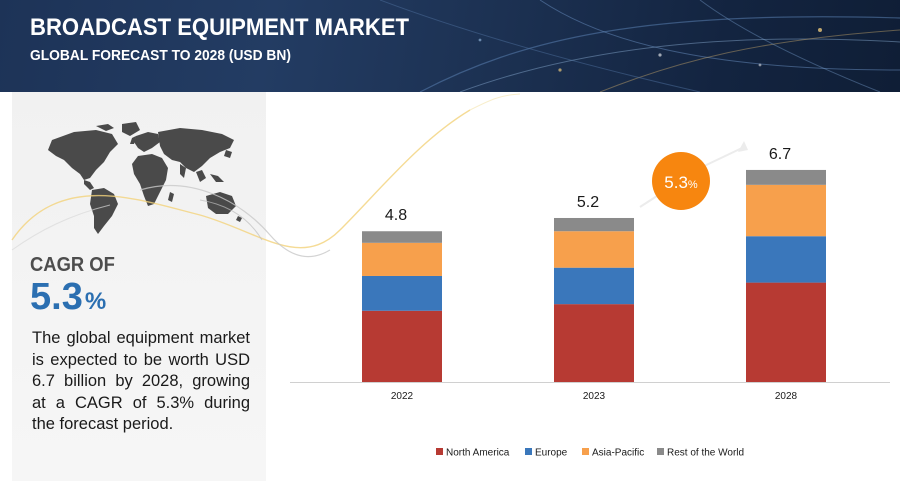 This screenshot has height=481, width=900. Describe the element at coordinates (705, 453) in the screenshot. I see `legend-label-rest-of-the-world: Rest of the World` at that location.